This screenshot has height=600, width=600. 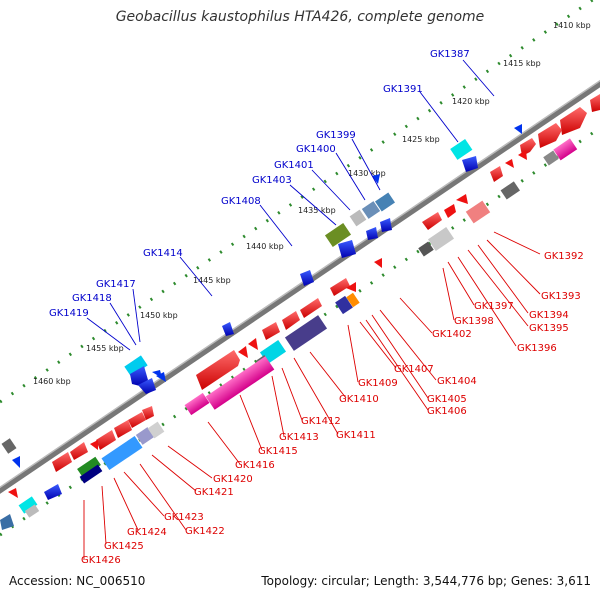 I want to click on gene-label: GK1405, so click(x=447, y=399).